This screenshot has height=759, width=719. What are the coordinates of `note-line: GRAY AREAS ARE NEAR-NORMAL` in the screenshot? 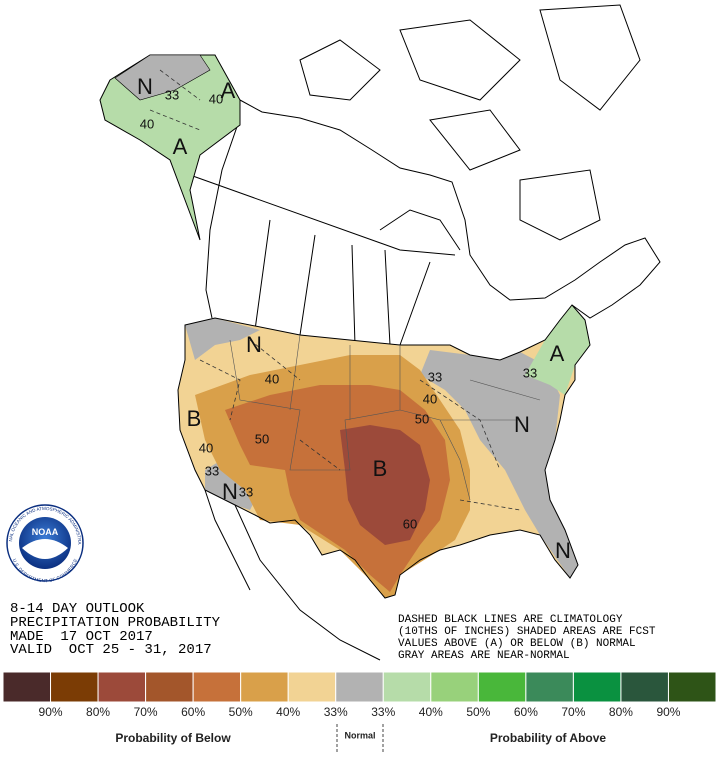 It's located at (484, 656).